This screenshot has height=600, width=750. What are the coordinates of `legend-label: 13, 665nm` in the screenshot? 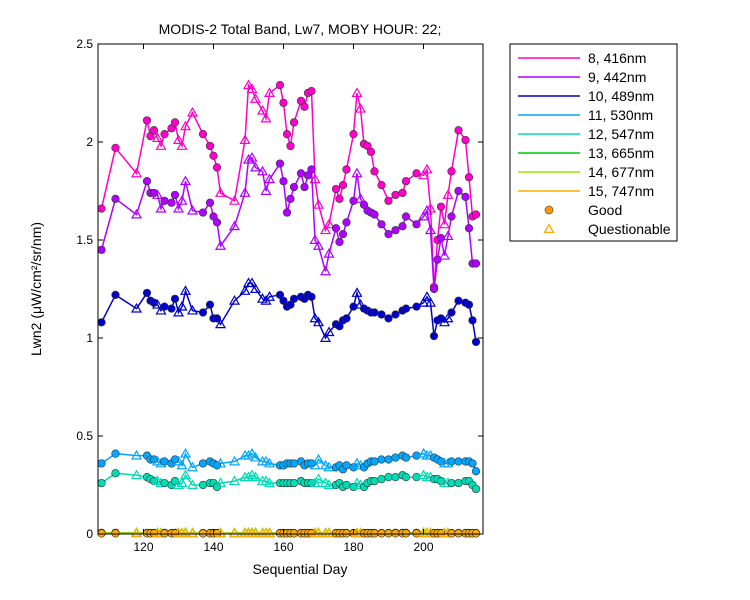 It's located at (621, 153).